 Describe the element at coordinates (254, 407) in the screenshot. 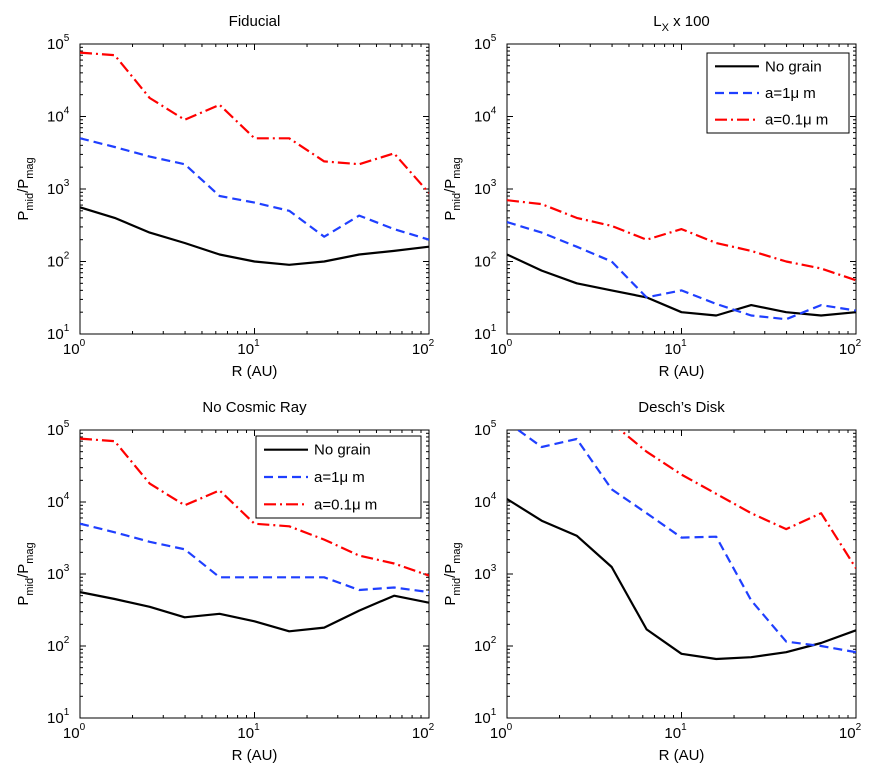

I see `chart-title: No Cosmic Ray` at that location.